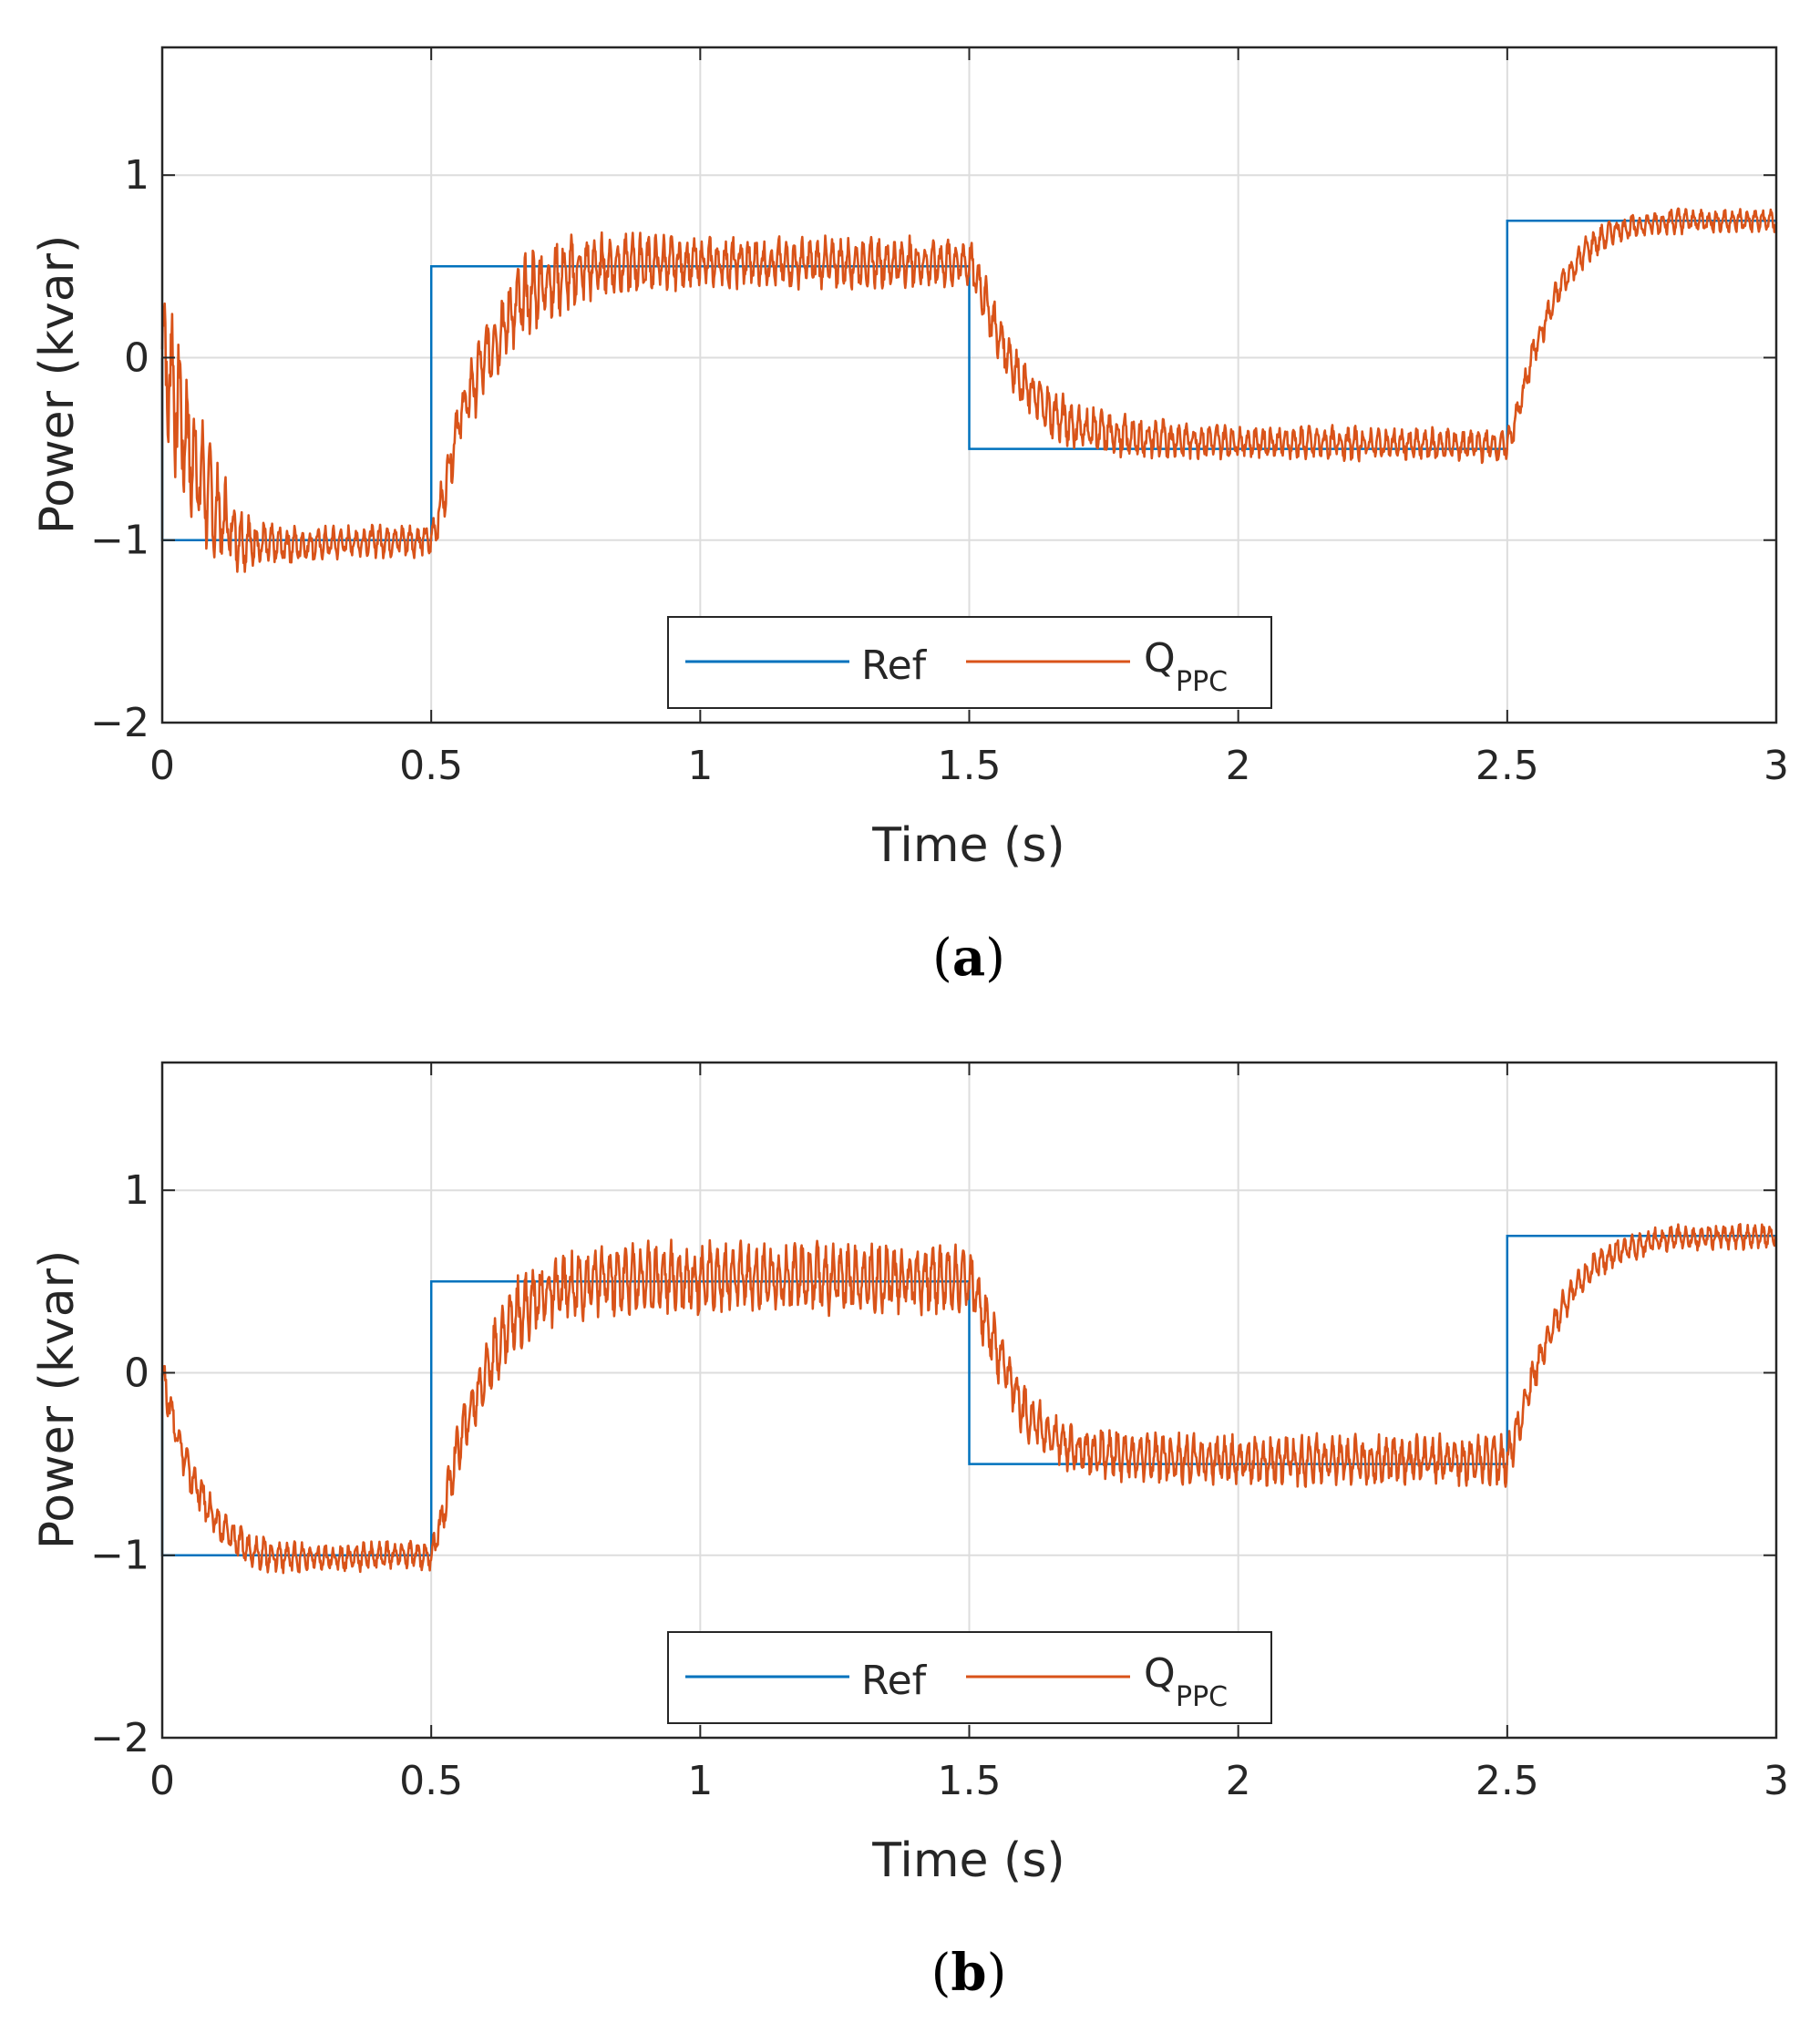 This screenshot has height=2033, width=1820. I want to click on panel-caption: (a), so click(969, 958).